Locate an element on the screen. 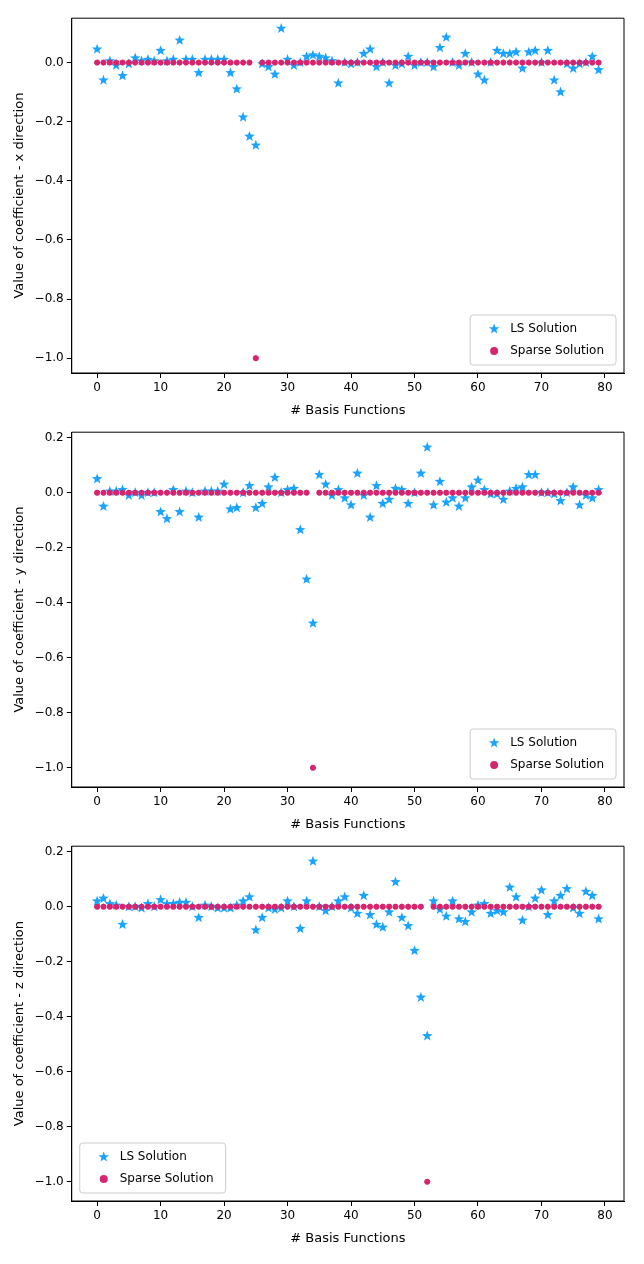 The height and width of the screenshot is (1264, 644). y-axis-title: Value of coefficient - x direction is located at coordinates (19, 195).